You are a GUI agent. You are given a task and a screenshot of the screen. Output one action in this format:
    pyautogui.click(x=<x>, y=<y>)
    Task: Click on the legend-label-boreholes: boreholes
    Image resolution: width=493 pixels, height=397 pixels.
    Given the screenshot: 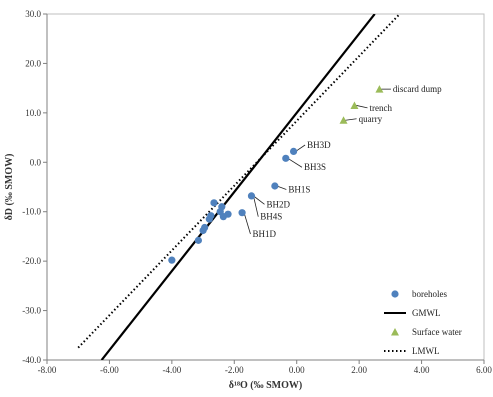 What is the action you would take?
    pyautogui.click(x=429, y=294)
    